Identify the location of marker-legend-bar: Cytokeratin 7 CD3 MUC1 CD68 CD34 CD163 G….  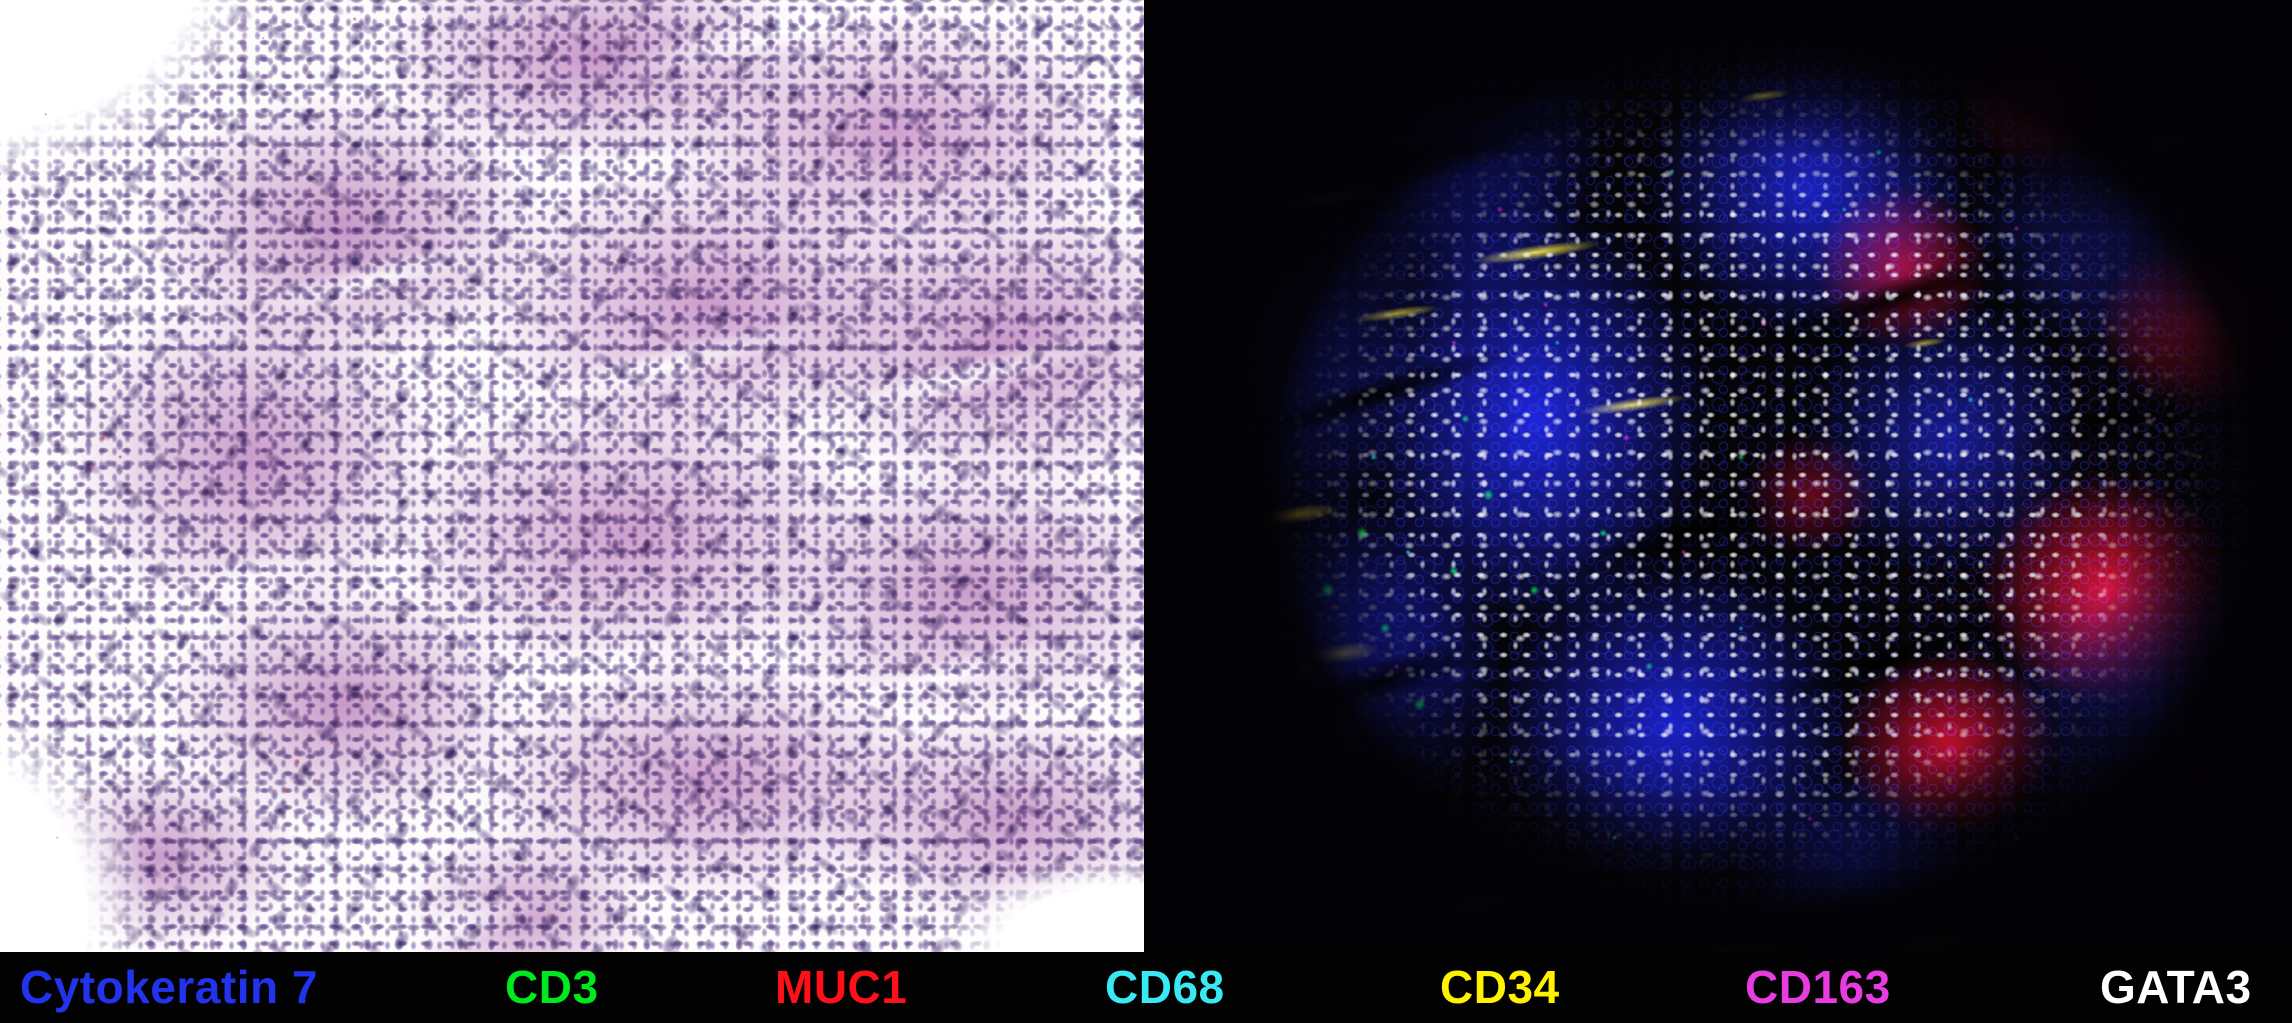
(1146, 987).